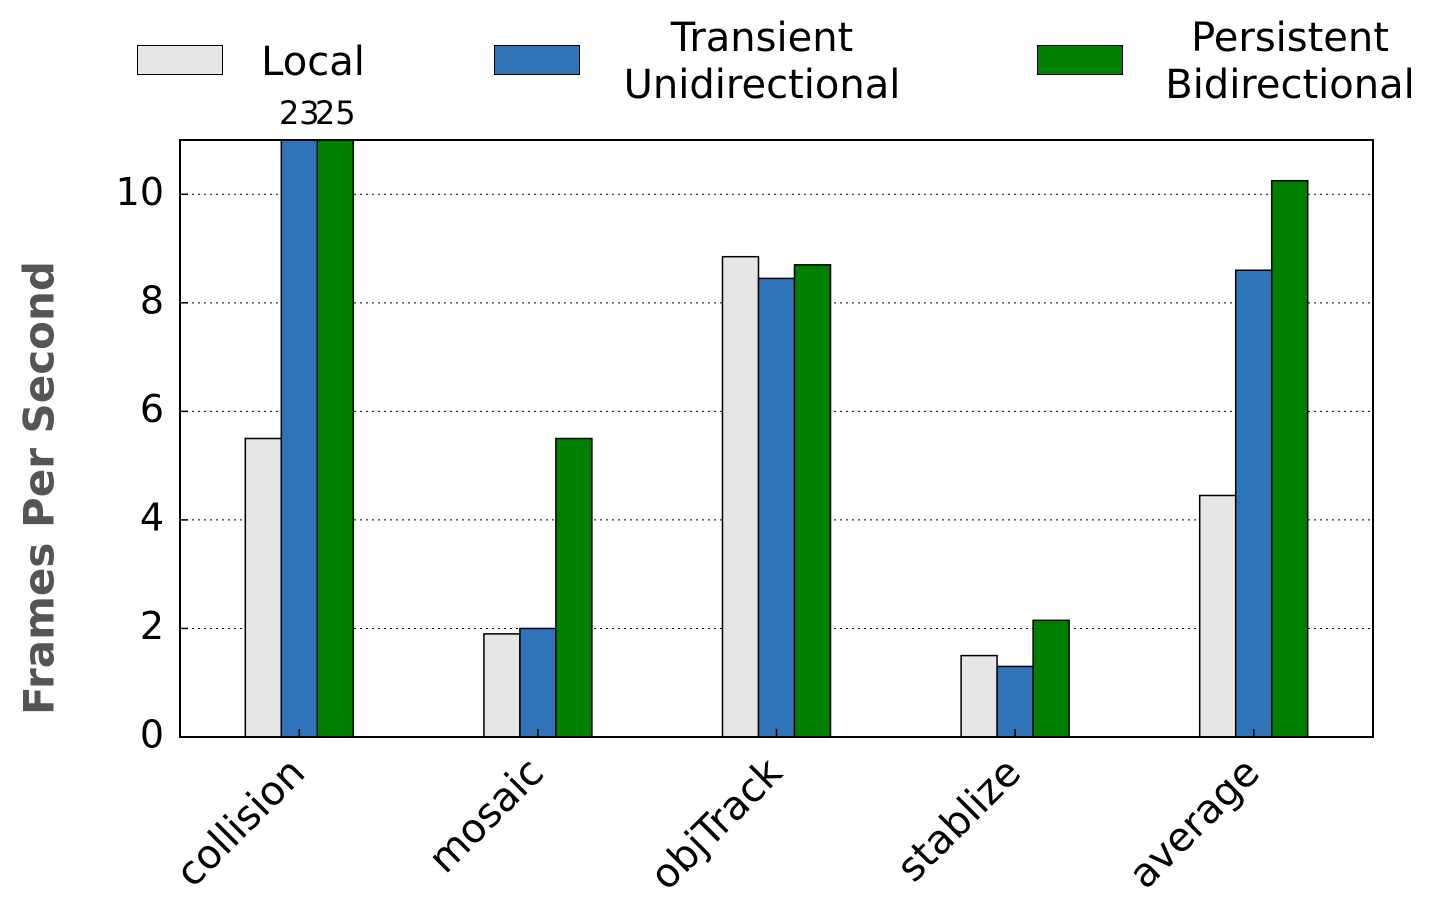 This screenshot has width=1430, height=911. I want to click on y-tick-label: 0, so click(152, 735).